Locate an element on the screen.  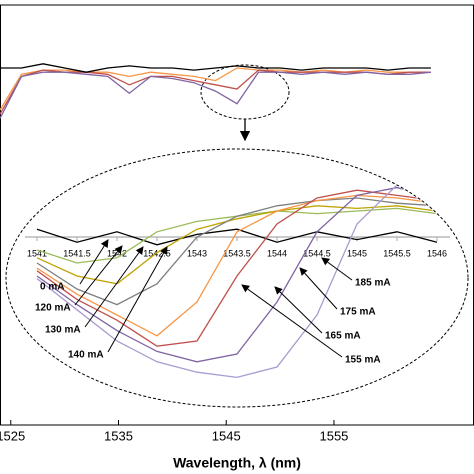
series-label: 165 mA is located at coordinates (343, 336).